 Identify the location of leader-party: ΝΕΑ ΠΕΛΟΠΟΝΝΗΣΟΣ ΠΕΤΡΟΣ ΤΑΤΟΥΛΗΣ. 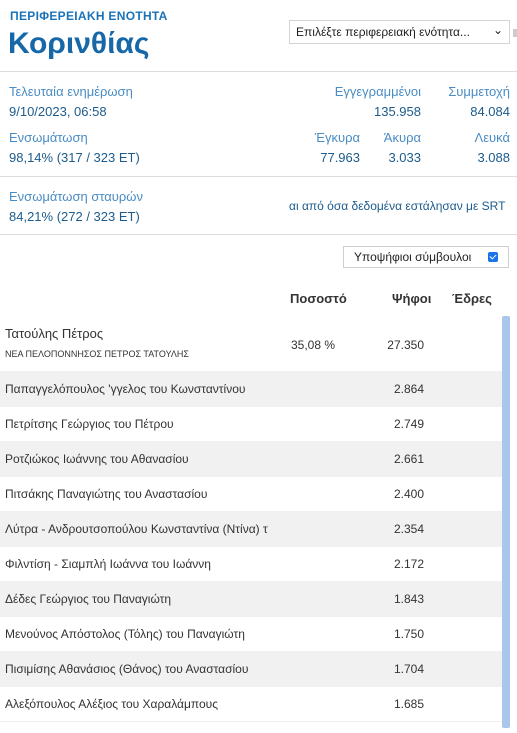
(97, 354).